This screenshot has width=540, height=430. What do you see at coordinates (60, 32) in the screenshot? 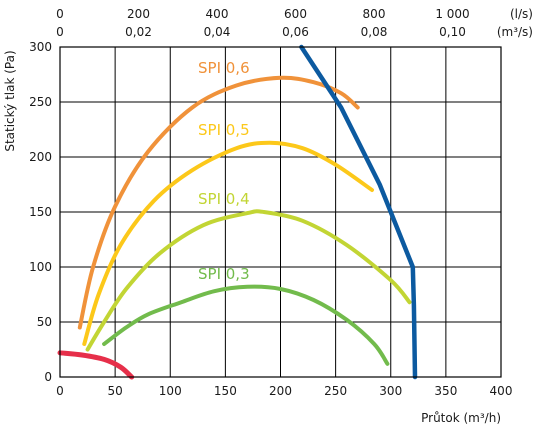
I see `top-m3s-tick-label: 0` at bounding box center [60, 32].